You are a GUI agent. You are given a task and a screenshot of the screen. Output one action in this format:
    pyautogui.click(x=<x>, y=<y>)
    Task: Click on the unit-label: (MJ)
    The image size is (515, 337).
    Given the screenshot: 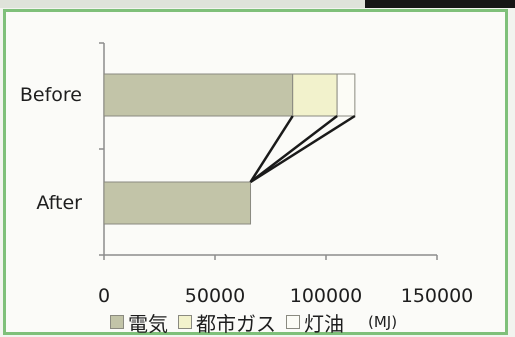 What is the action you would take?
    pyautogui.click(x=383, y=322)
    